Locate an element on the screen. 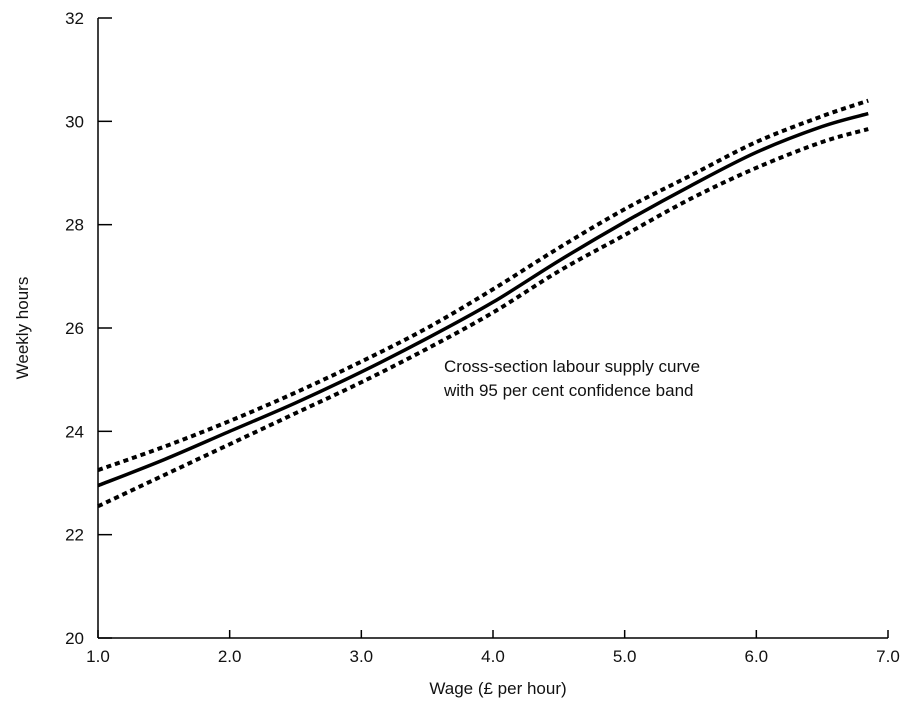 The width and height of the screenshot is (908, 704). y-tick-label: 22 is located at coordinates (74, 535).